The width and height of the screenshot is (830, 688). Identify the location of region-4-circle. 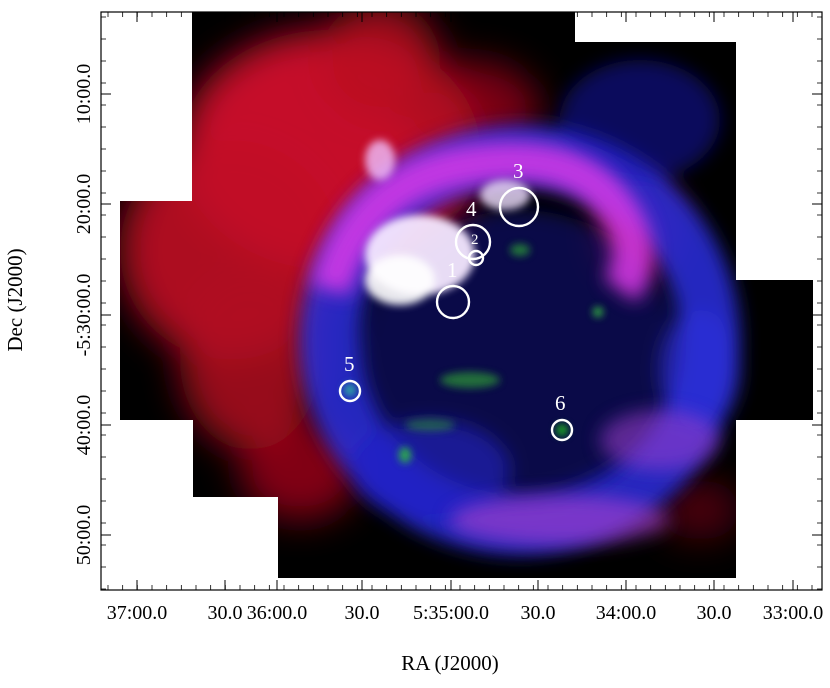
(473, 242).